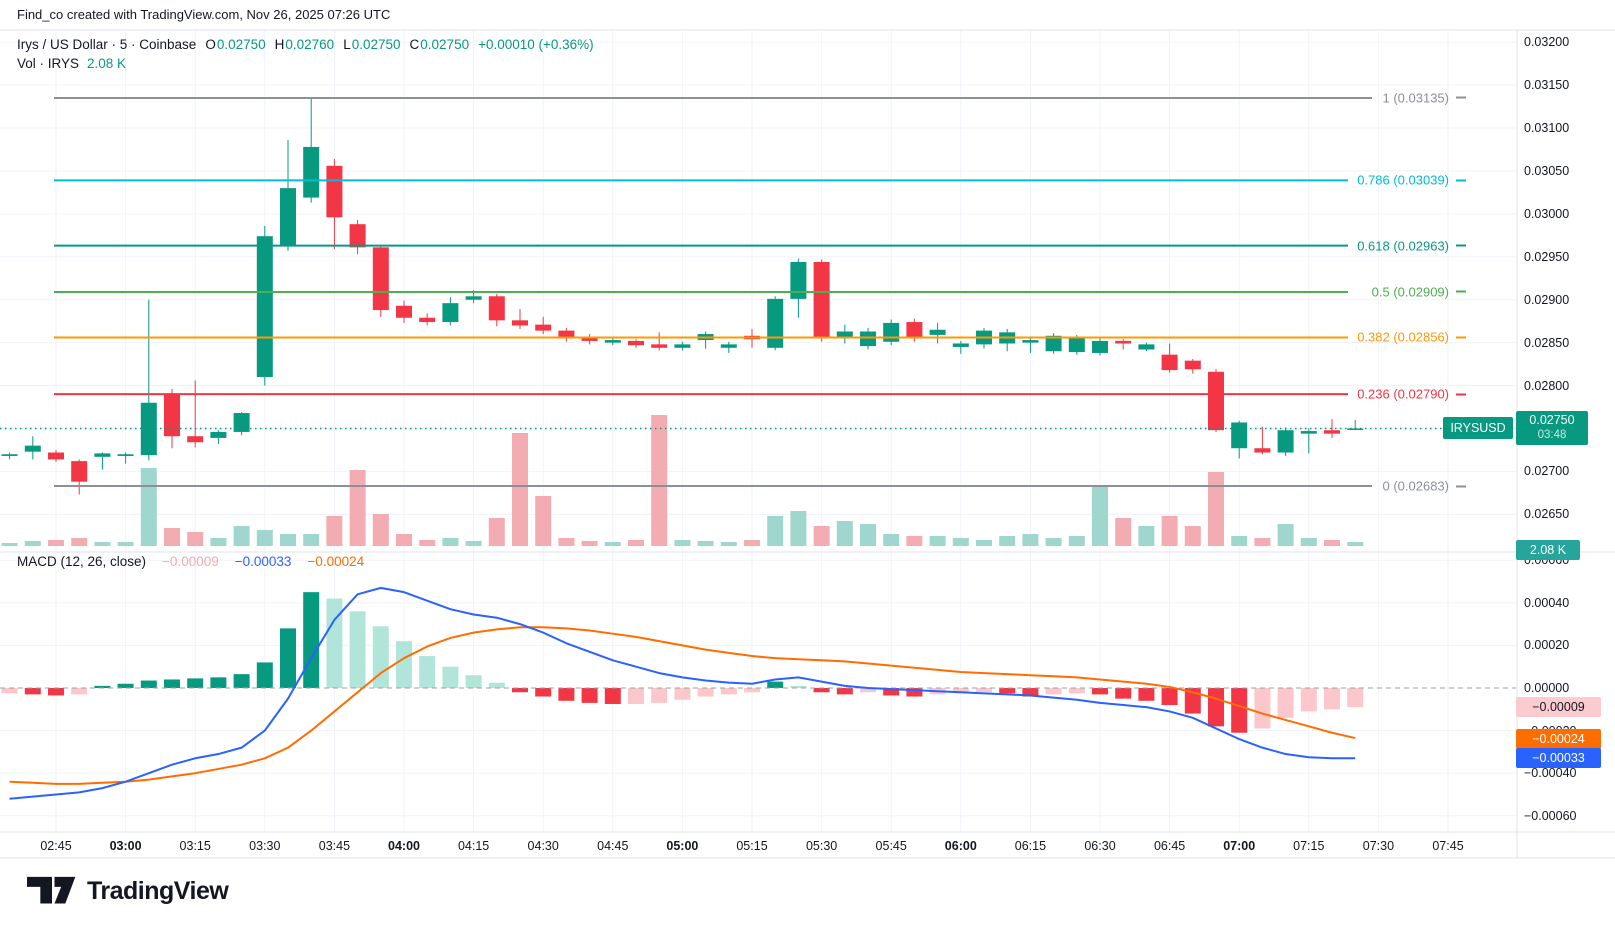 This screenshot has height=927, width=1615. Describe the element at coordinates (265, 846) in the screenshot. I see `time-axis-label: 03:30` at that location.